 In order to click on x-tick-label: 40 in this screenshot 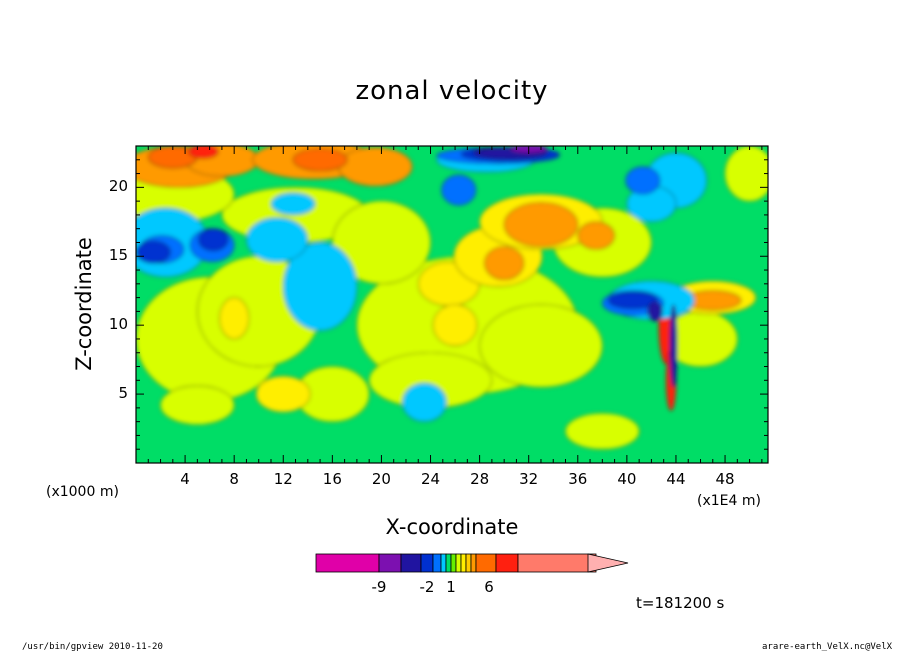, I will do `click(627, 479)`.